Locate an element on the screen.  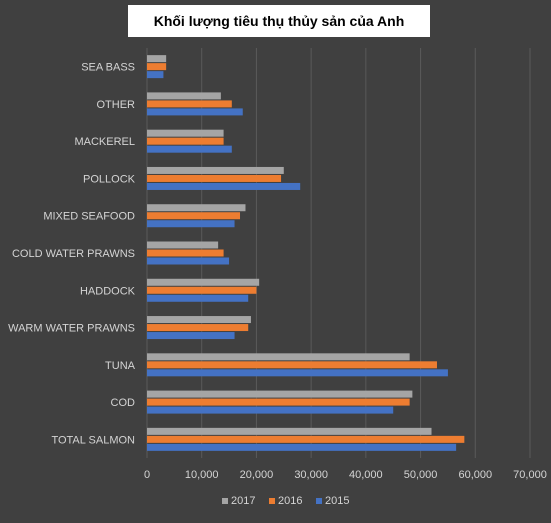
legend-label-2017: 2017 is located at coordinates (243, 501).